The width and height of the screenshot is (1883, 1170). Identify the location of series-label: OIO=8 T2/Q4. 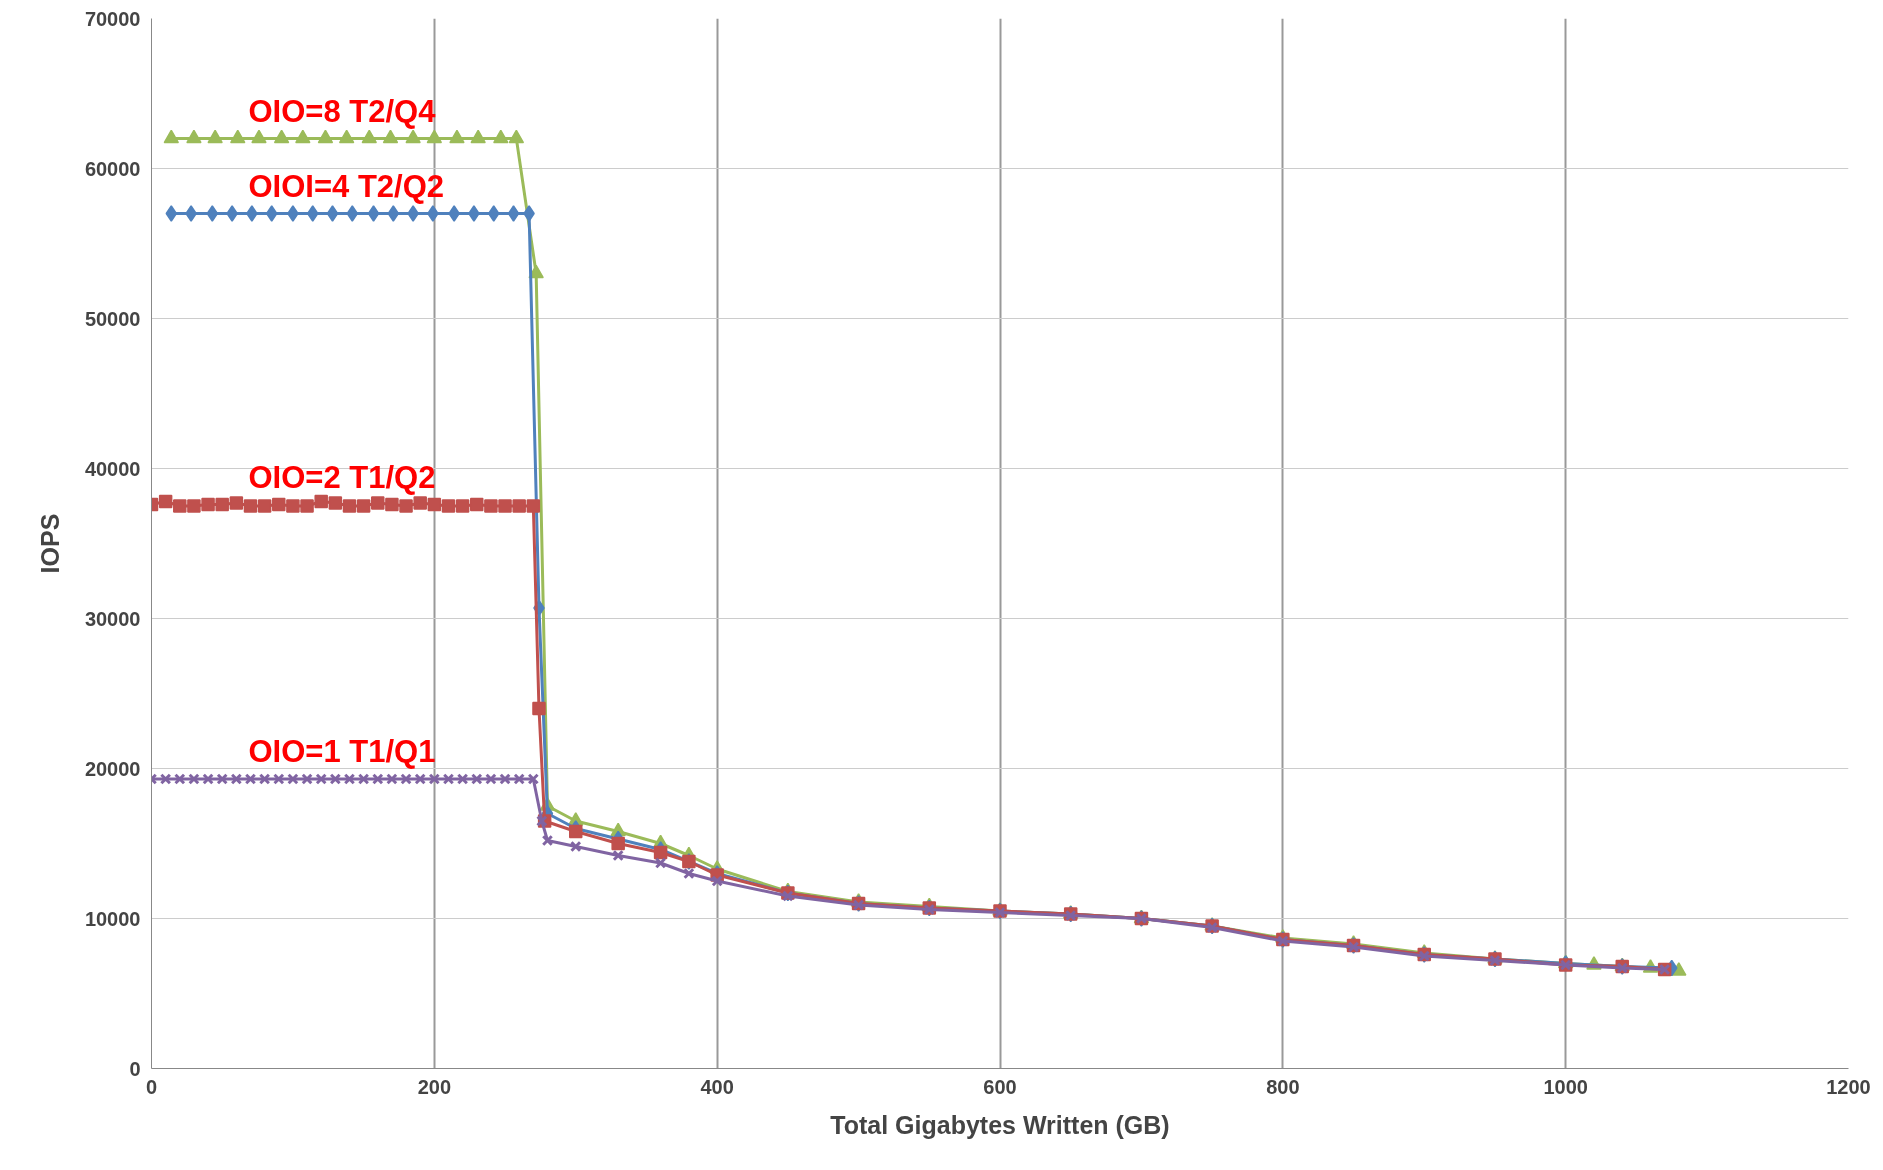
(342, 111).